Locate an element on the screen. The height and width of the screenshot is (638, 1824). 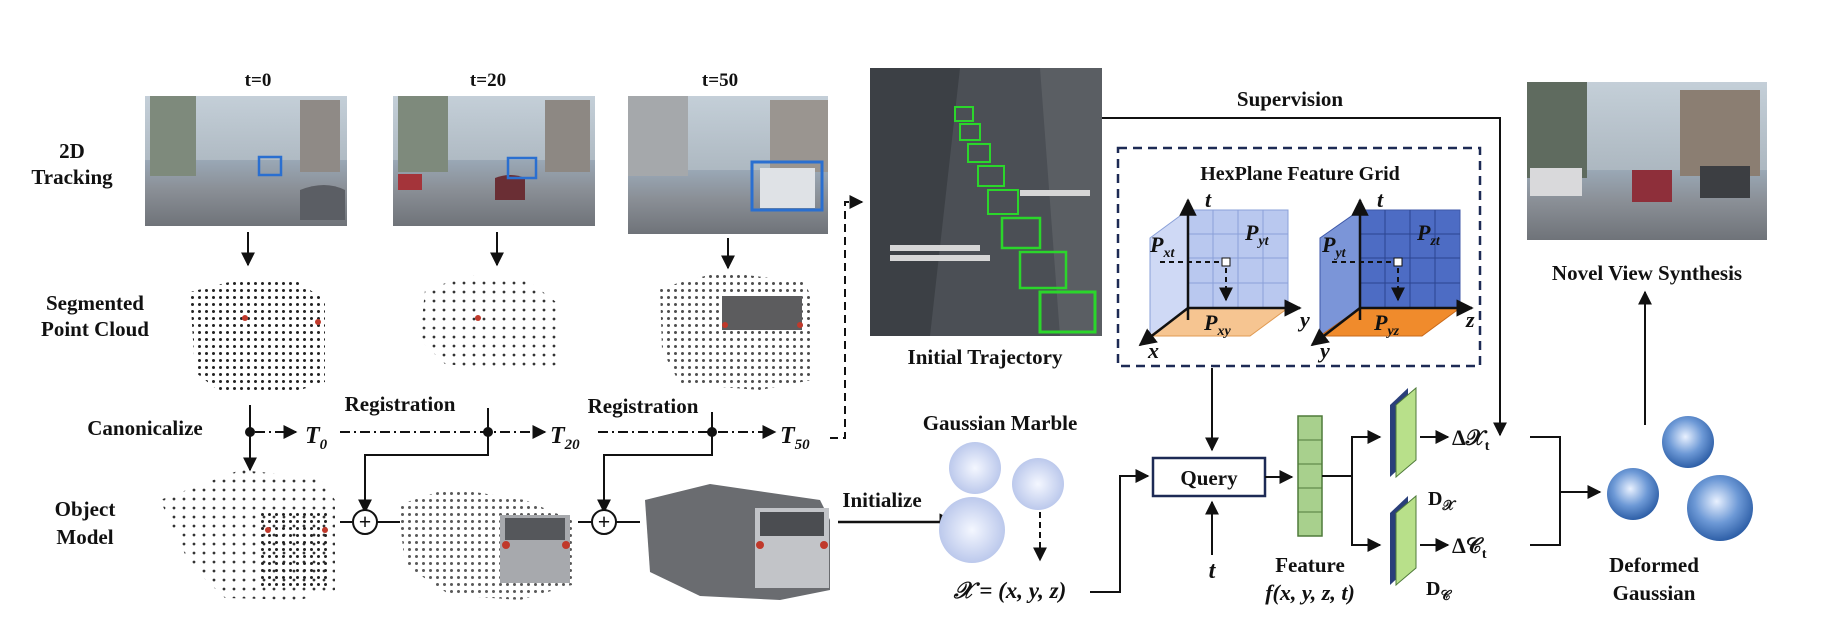
grid1-axis-x: x is located at coordinates (1153, 350).